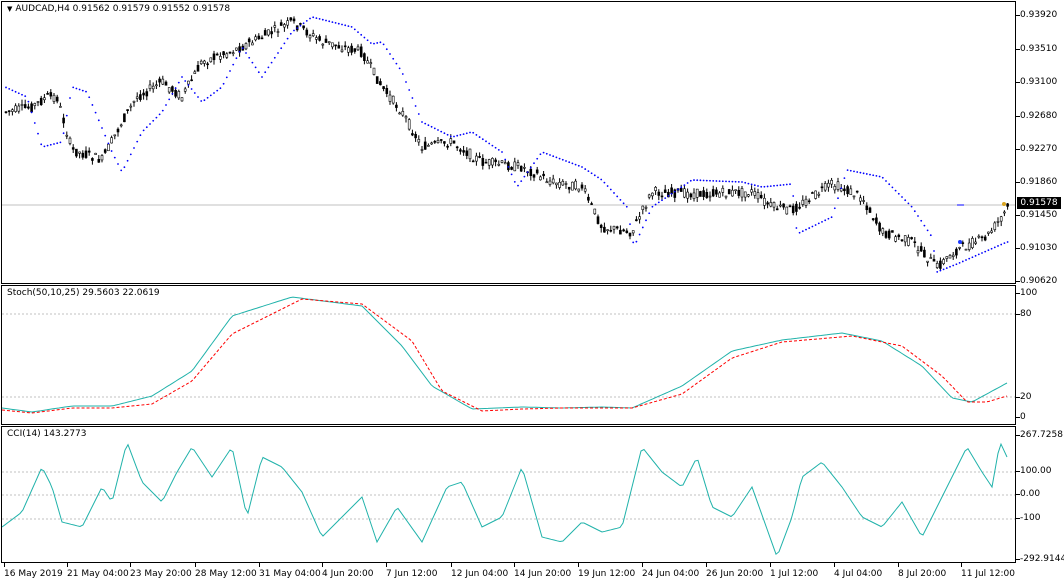 The height and width of the screenshot is (586, 1064). I want to click on price-level-label: 0.92270, so click(1039, 149).